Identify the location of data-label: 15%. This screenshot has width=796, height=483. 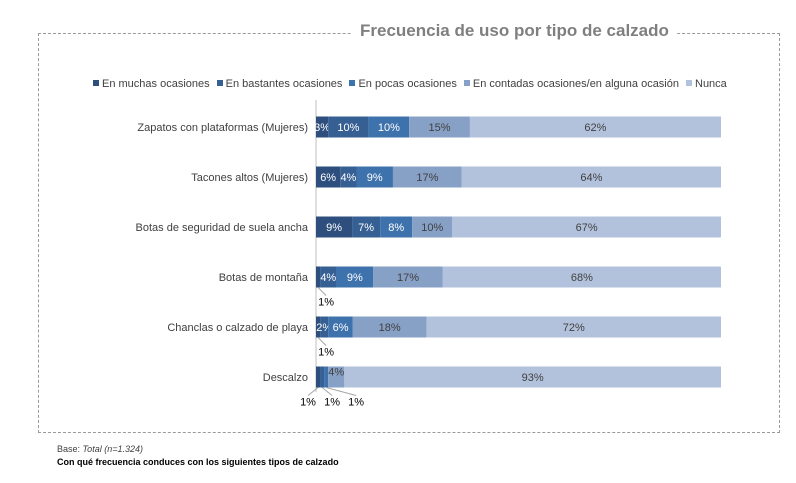
(440, 128).